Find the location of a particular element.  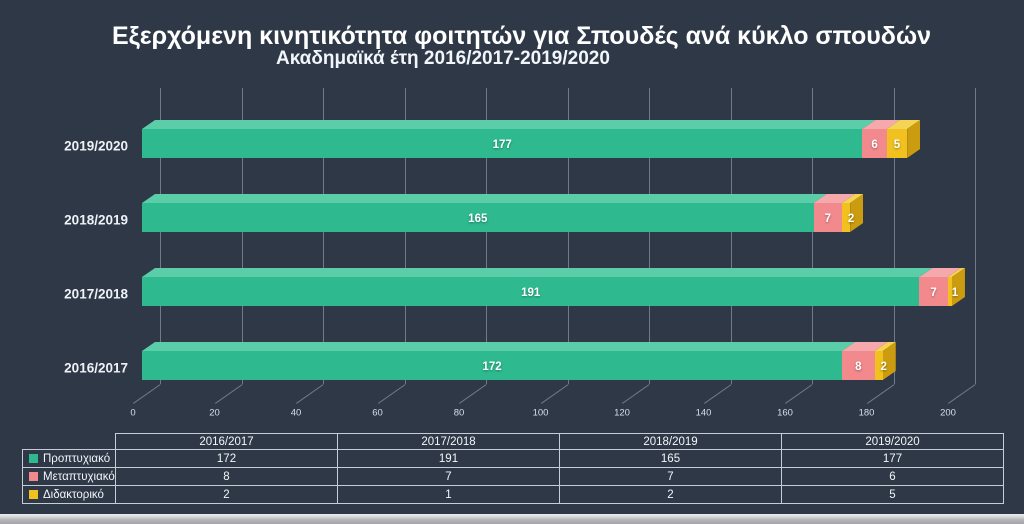

bar-value-label: 6 is located at coordinates (874, 144).